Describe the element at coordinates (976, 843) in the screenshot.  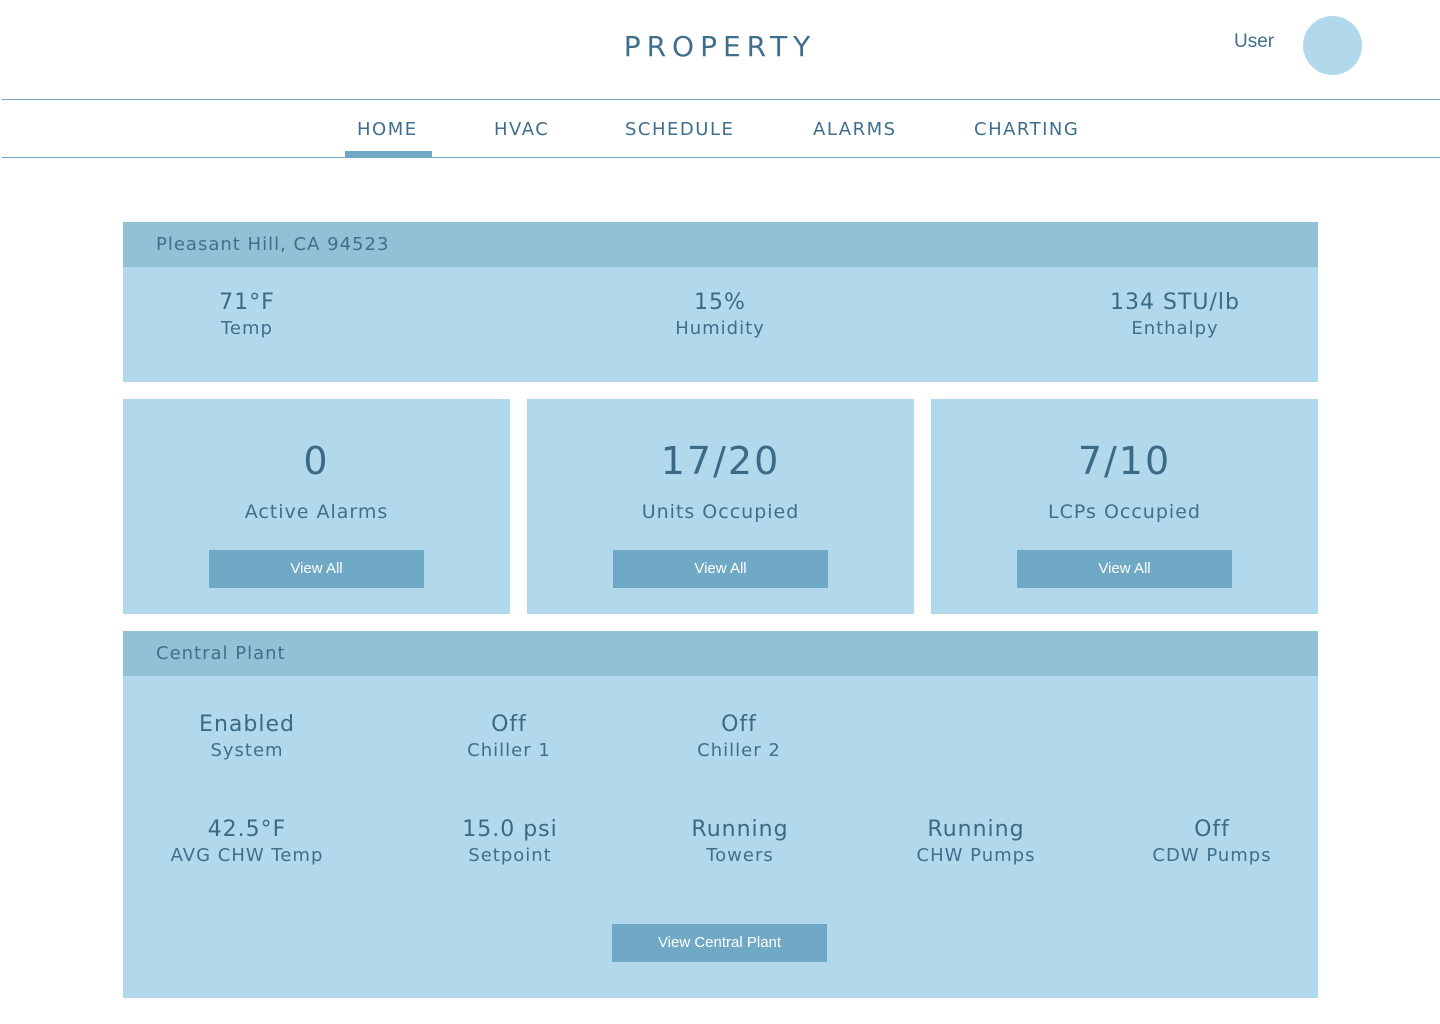
I see `chw-pumps-stat: Running CHW Pumps` at that location.